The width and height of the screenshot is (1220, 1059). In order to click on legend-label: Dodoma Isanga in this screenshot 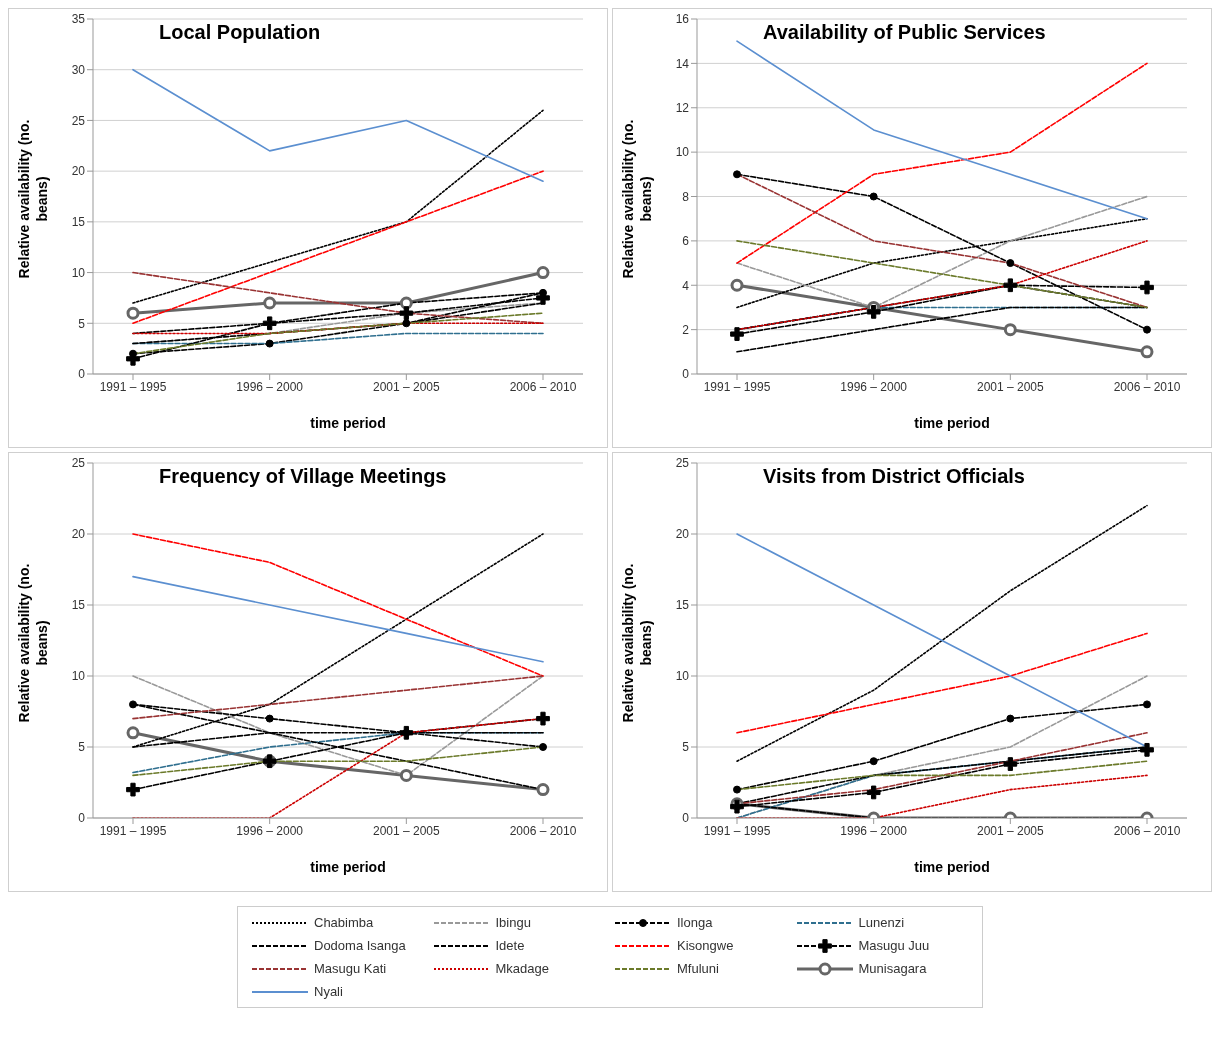, I will do `click(360, 945)`.